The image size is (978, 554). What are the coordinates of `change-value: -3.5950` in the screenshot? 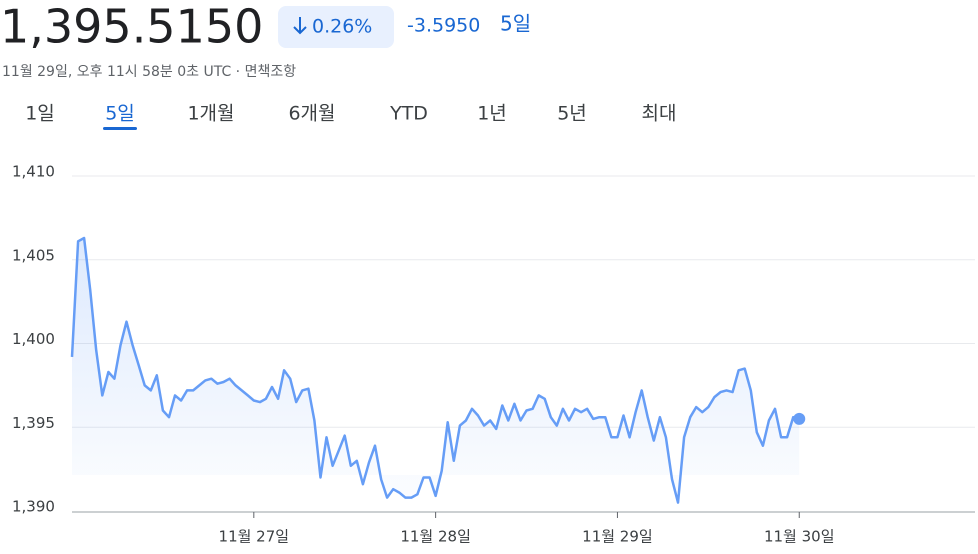 It's located at (443, 26).